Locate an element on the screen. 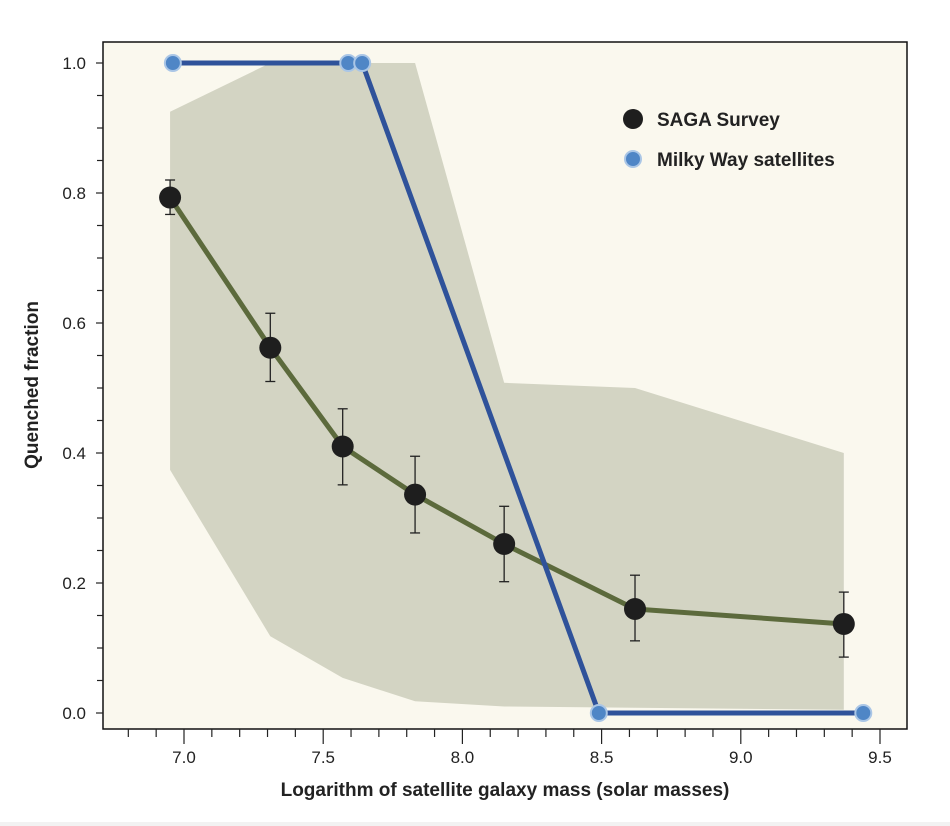  x-tick-label: 7.5 is located at coordinates (323, 757).